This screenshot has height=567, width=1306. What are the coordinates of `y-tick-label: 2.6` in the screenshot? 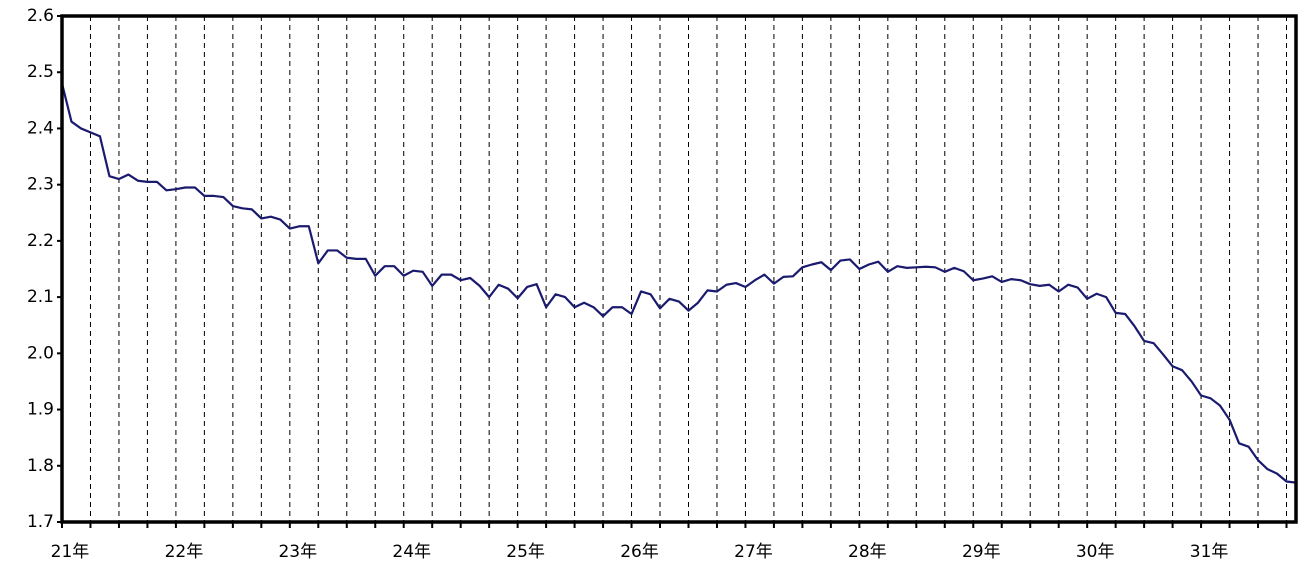 It's located at (40, 16).